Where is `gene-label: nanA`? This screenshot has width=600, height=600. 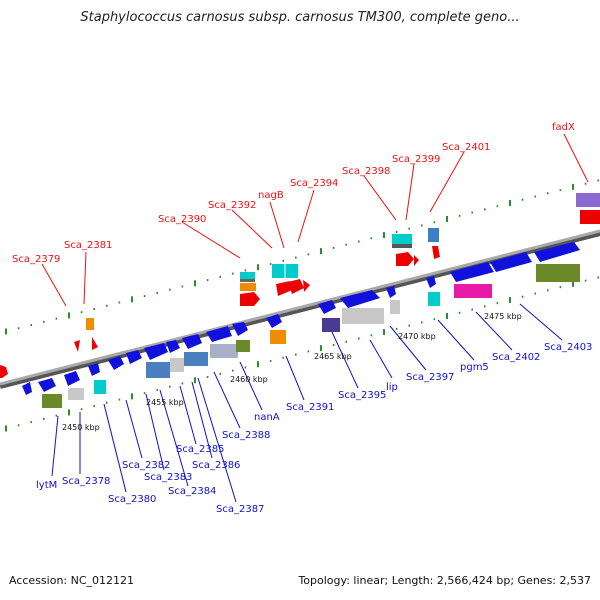 gene-label: nanA is located at coordinates (267, 417).